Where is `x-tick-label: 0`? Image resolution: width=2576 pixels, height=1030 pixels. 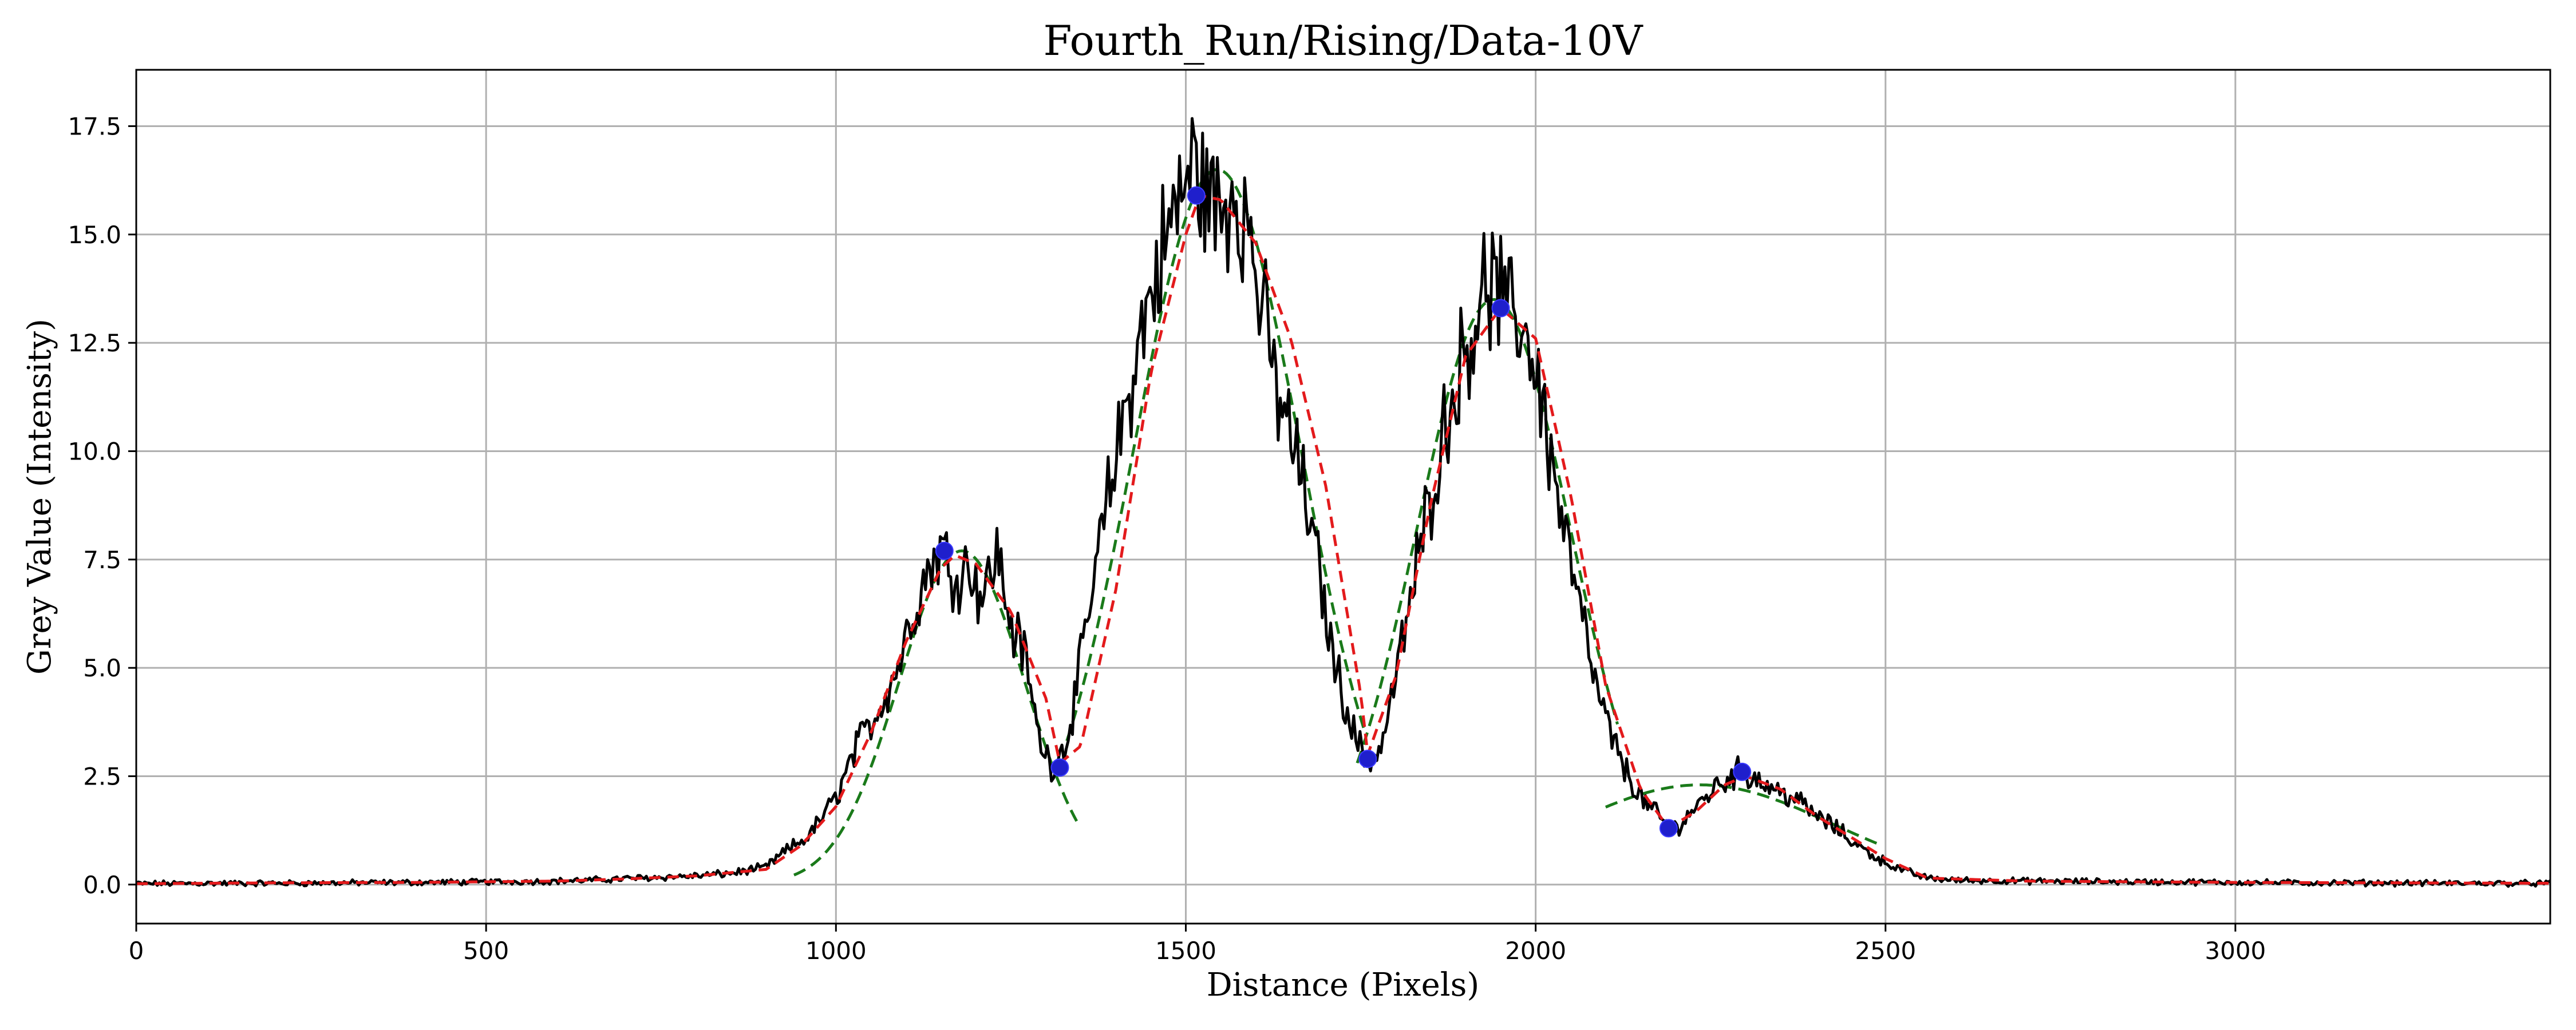
x-tick-label: 0 is located at coordinates (136, 951).